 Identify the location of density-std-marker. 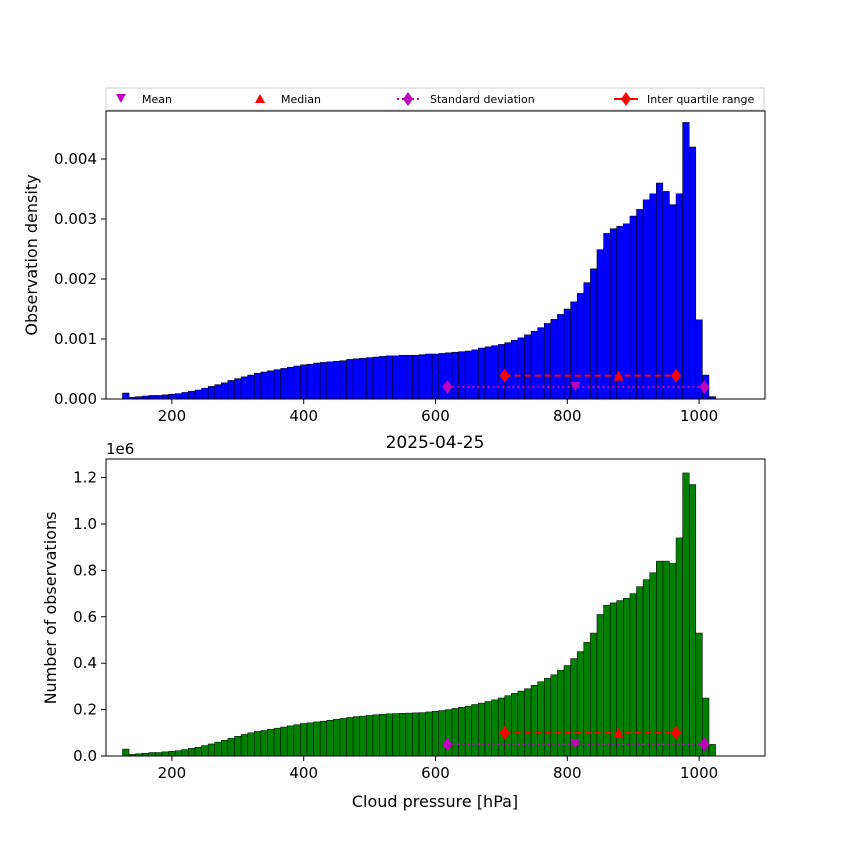
(704, 387).